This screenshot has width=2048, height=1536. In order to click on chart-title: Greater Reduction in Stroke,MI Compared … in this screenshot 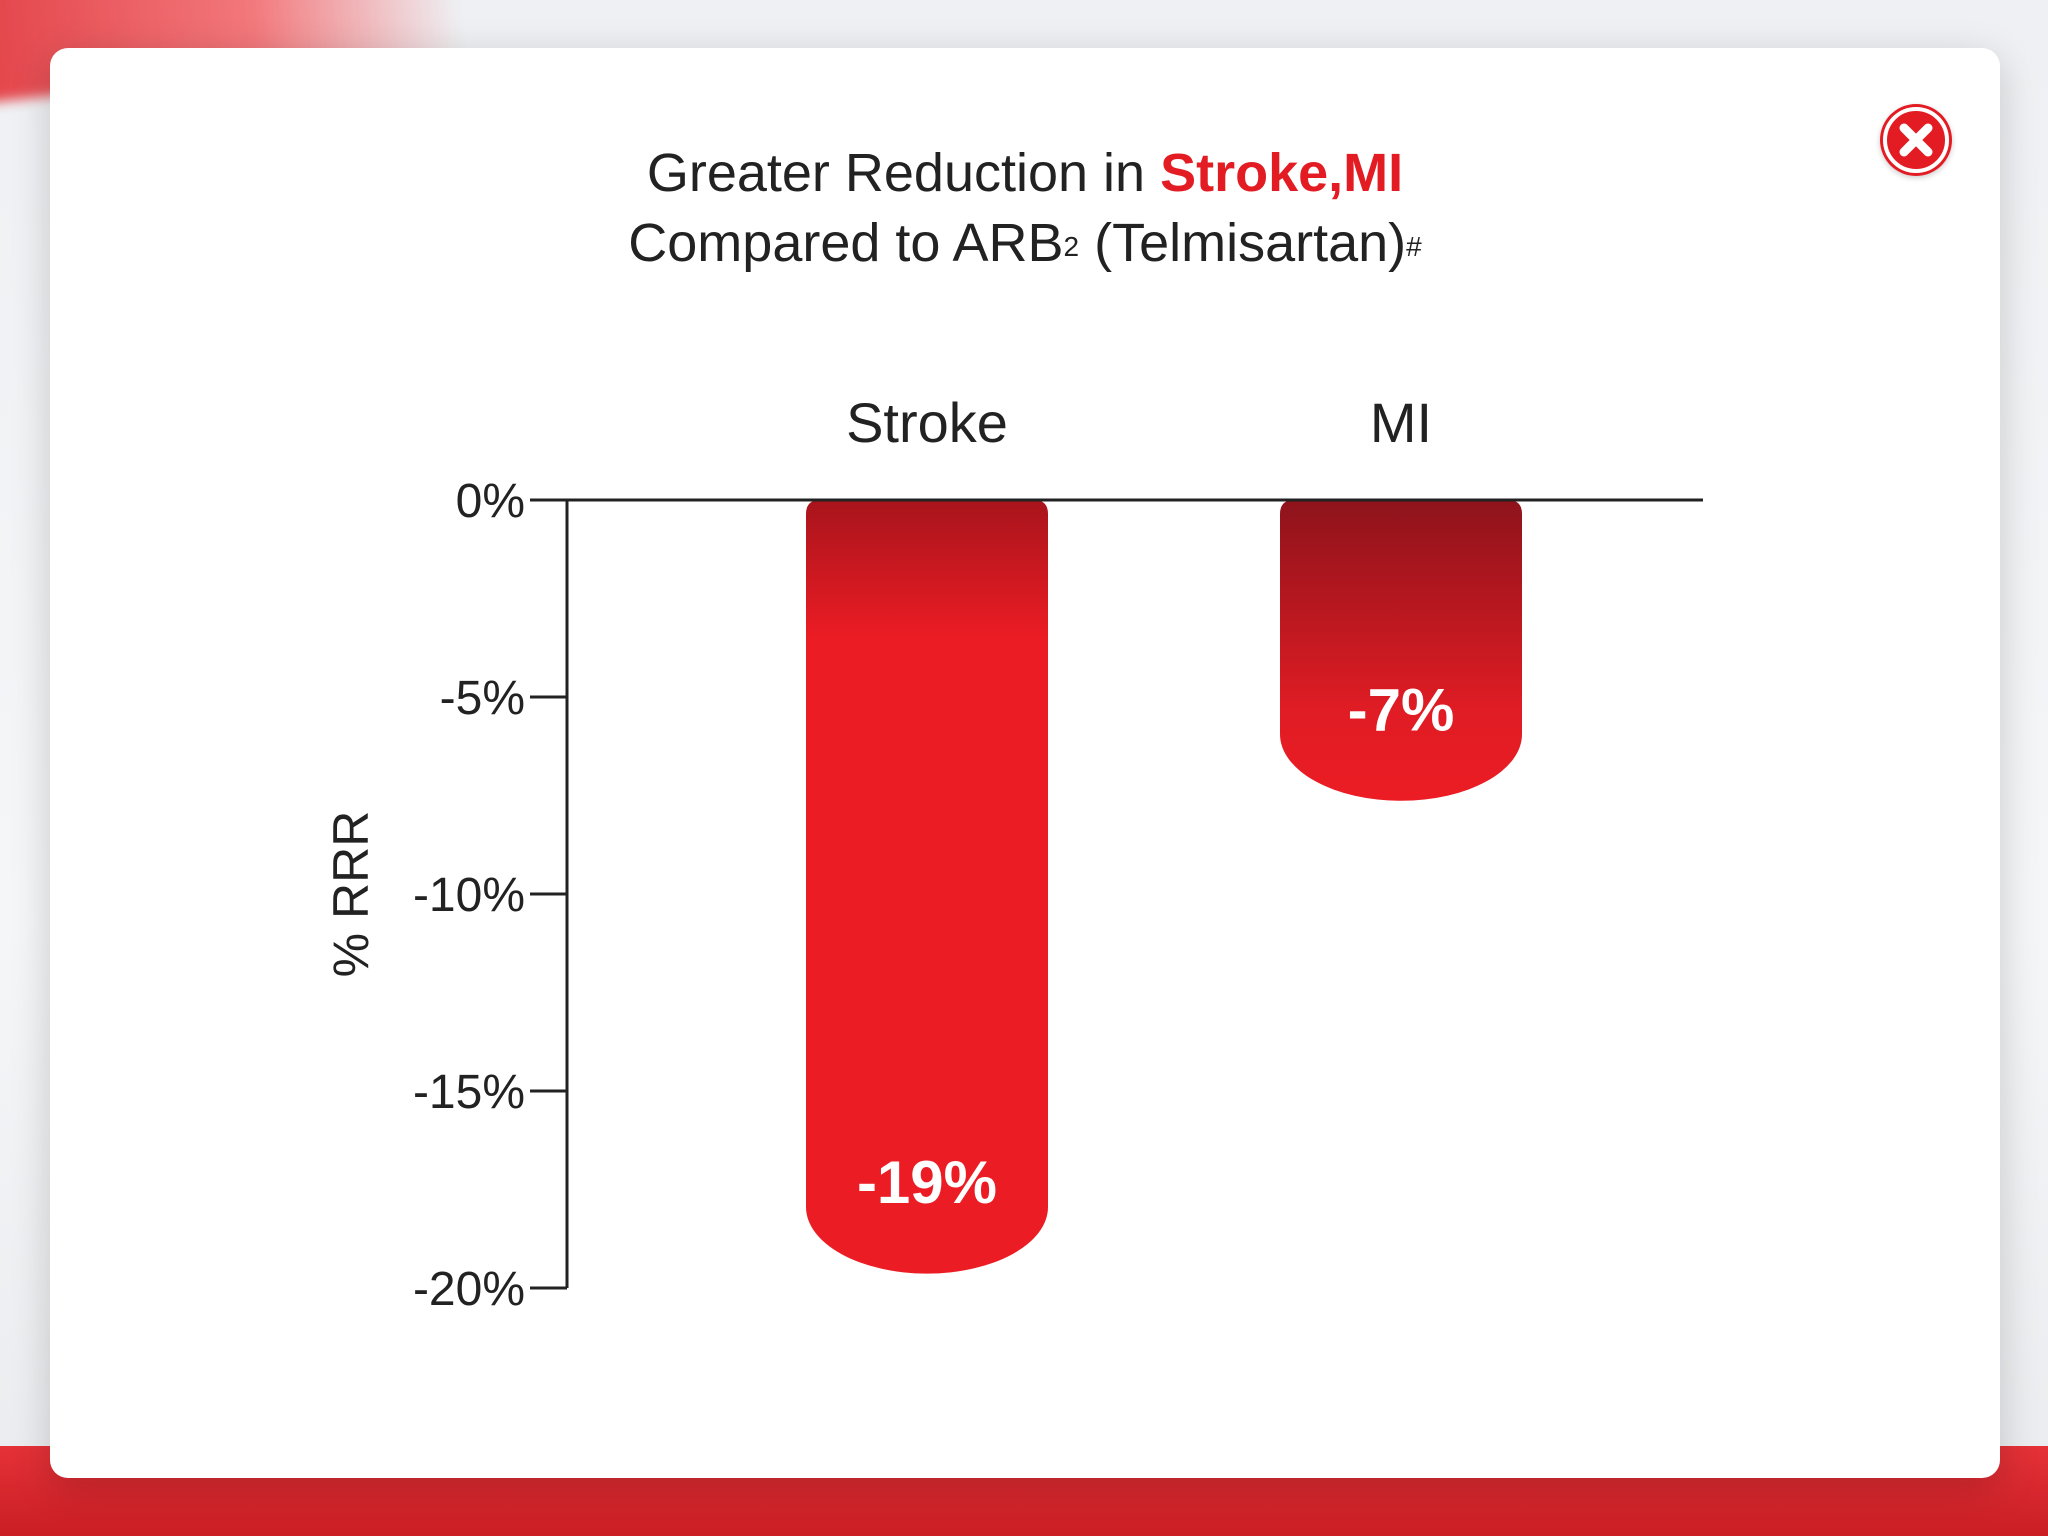, I will do `click(1025, 208)`.